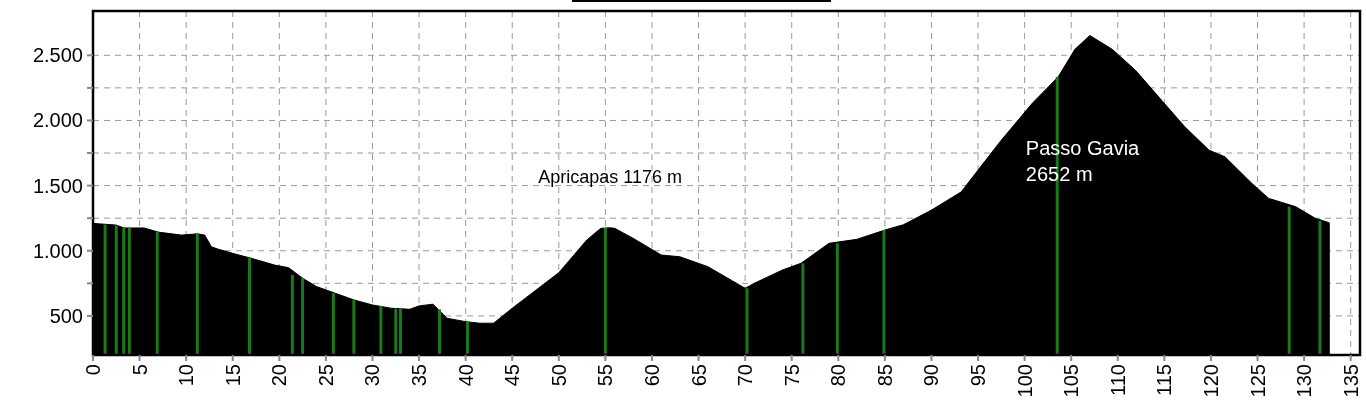  Describe the element at coordinates (1257, 381) in the screenshot. I see `x-tick-label: 125` at that location.